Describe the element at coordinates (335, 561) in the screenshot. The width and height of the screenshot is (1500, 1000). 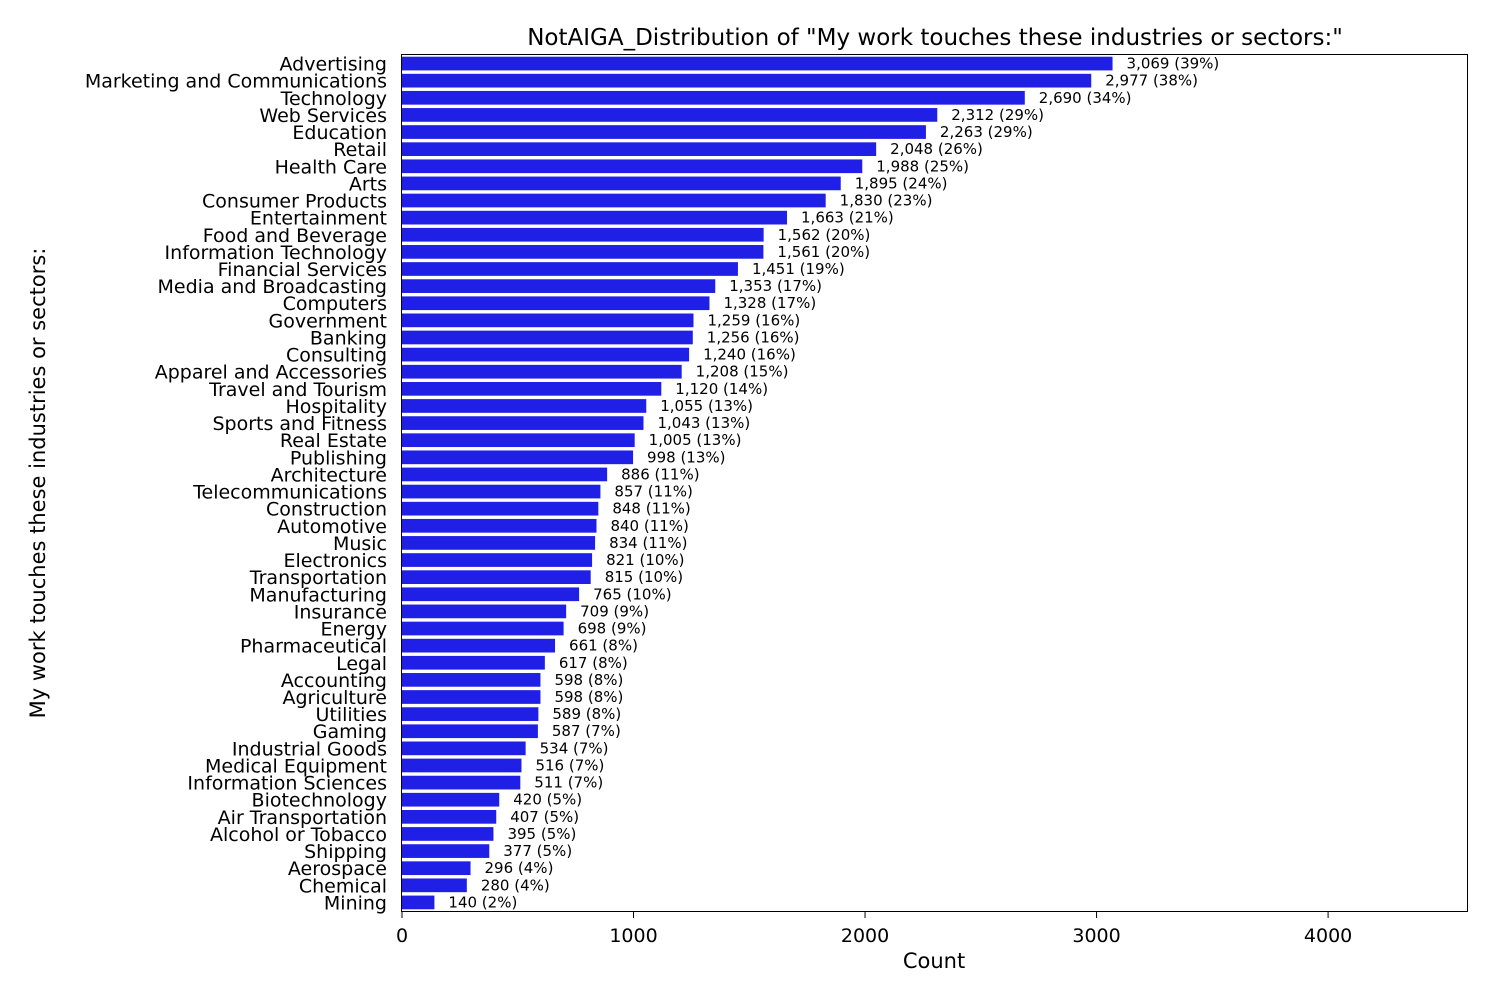
I see `category-label: Electronics` at that location.